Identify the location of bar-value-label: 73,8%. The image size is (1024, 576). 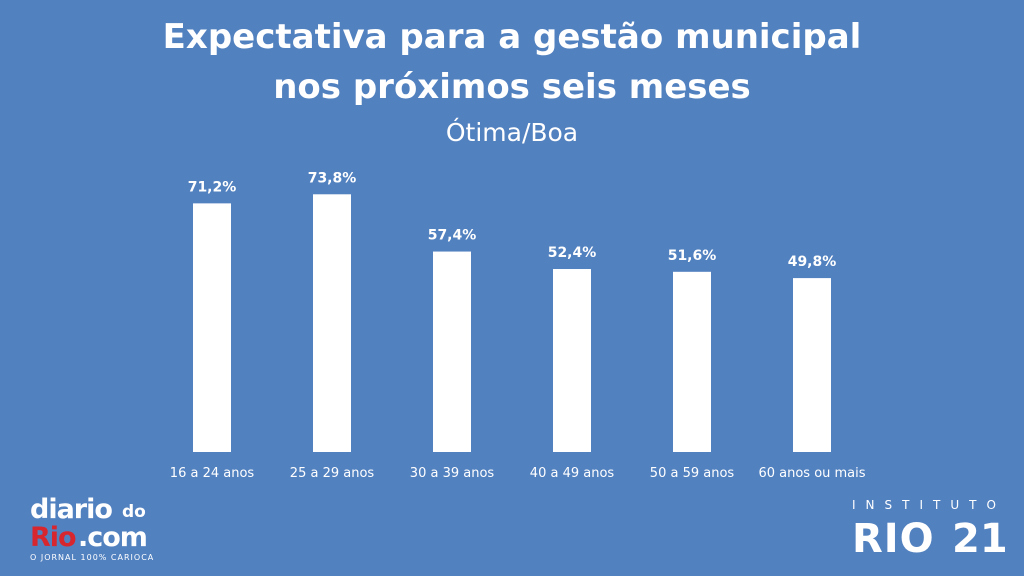
(332, 178).